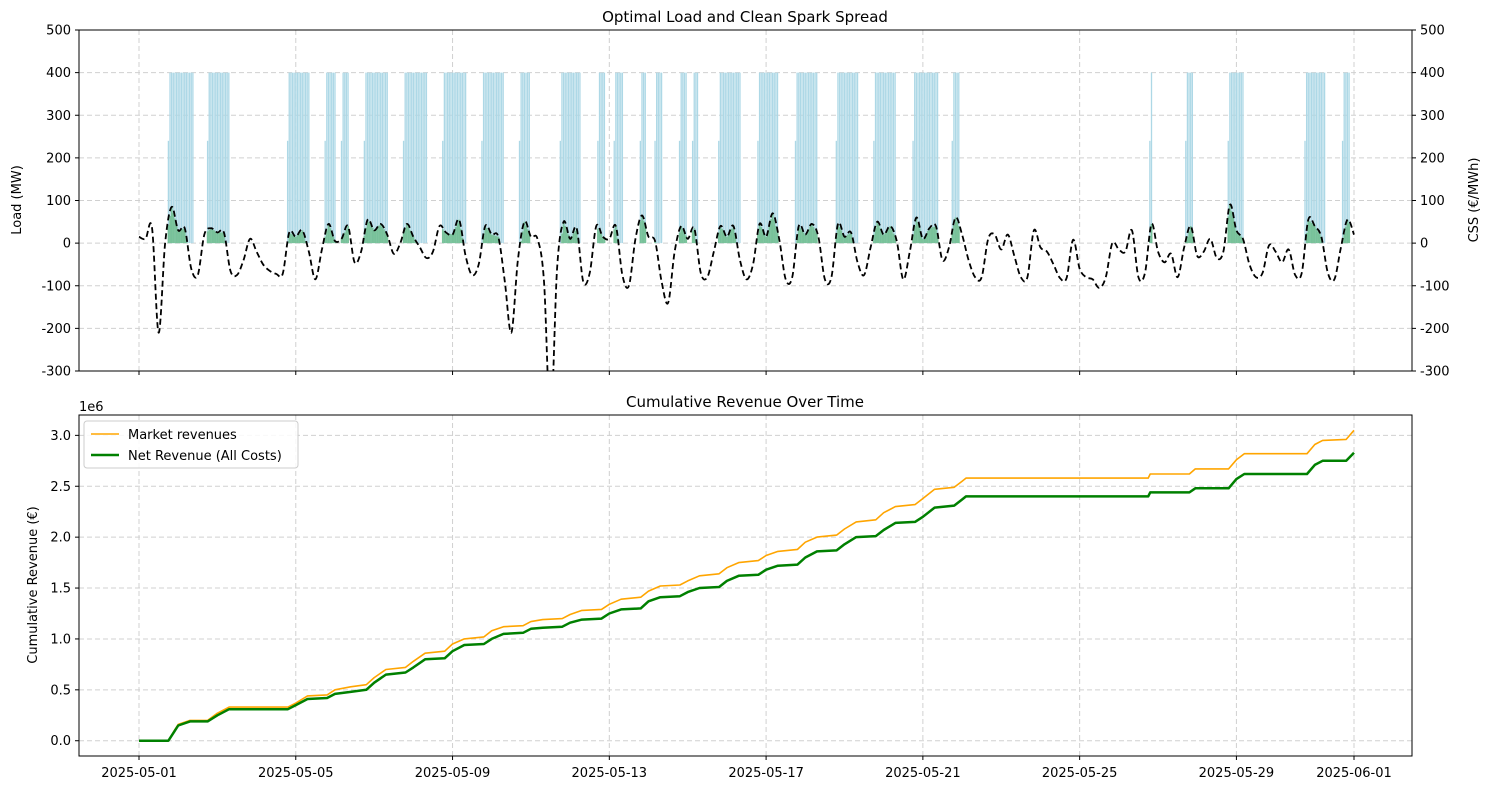  Describe the element at coordinates (60, 690) in the screenshot. I see `revenue-y-tick-label: 0.5` at that location.